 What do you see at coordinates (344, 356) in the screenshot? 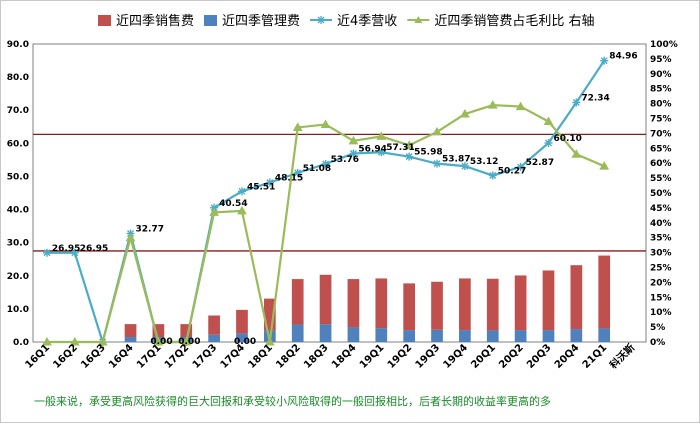
I see `x-tick-label: 18Q4` at bounding box center [344, 356].